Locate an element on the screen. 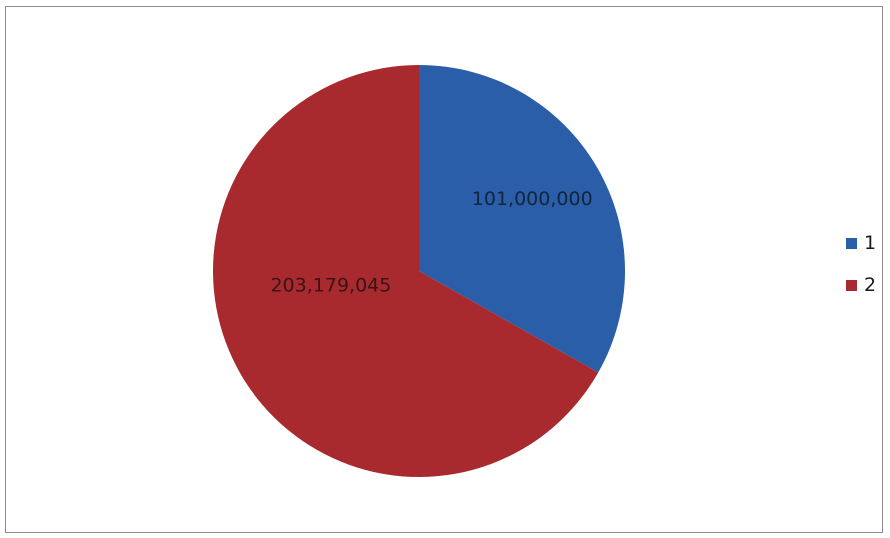 Image resolution: width=890 pixels, height=538 pixels. legend: 1 2 is located at coordinates (861, 274).